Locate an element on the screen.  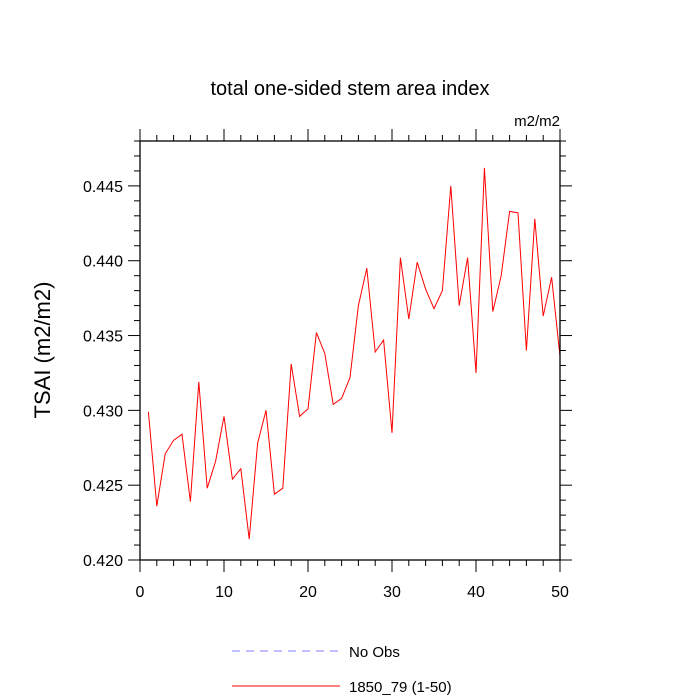
y-tick-label: 0.440 is located at coordinates (103, 262).